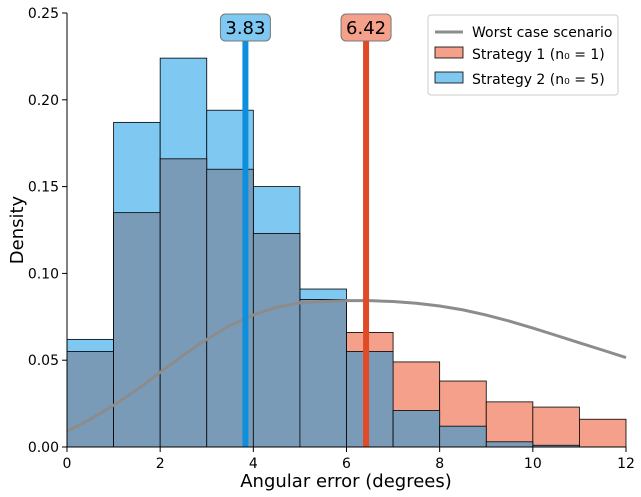 Image resolution: width=641 pixels, height=497 pixels. I want to click on x-tick-label: 12, so click(626, 464).